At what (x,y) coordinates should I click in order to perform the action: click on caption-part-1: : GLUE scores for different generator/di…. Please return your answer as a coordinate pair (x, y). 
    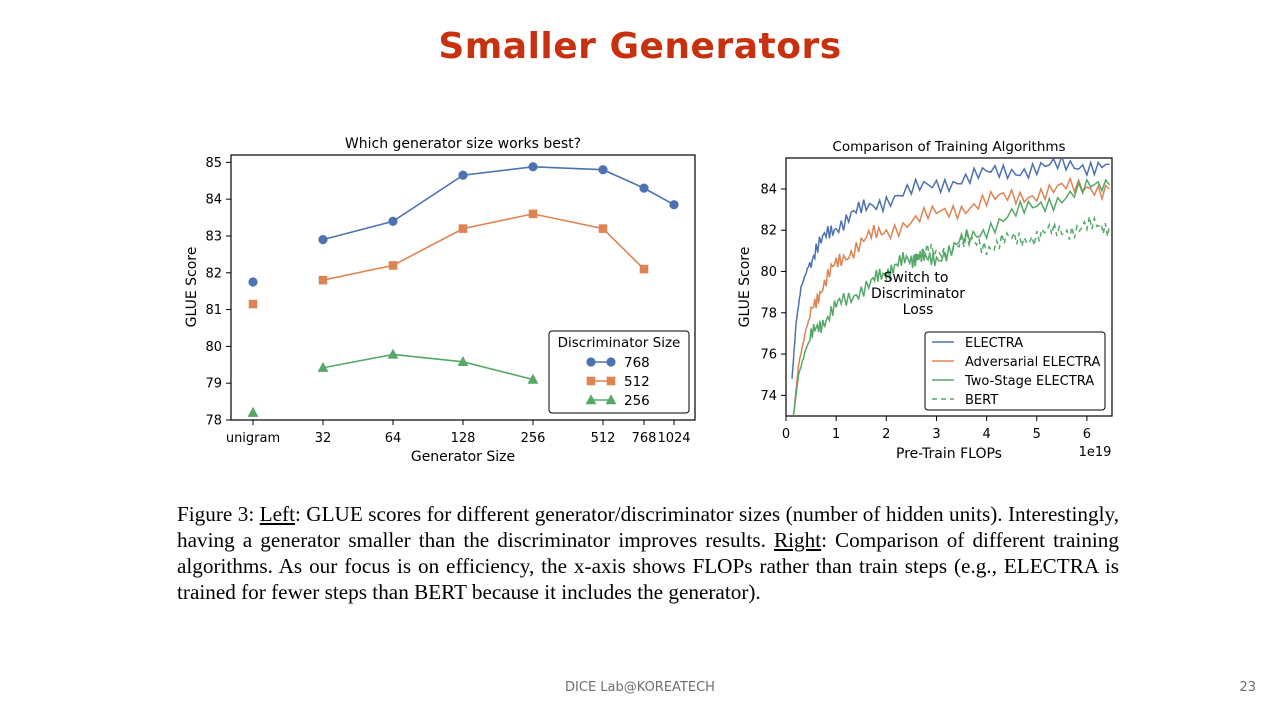
    Looking at the image, I should click on (648, 527).